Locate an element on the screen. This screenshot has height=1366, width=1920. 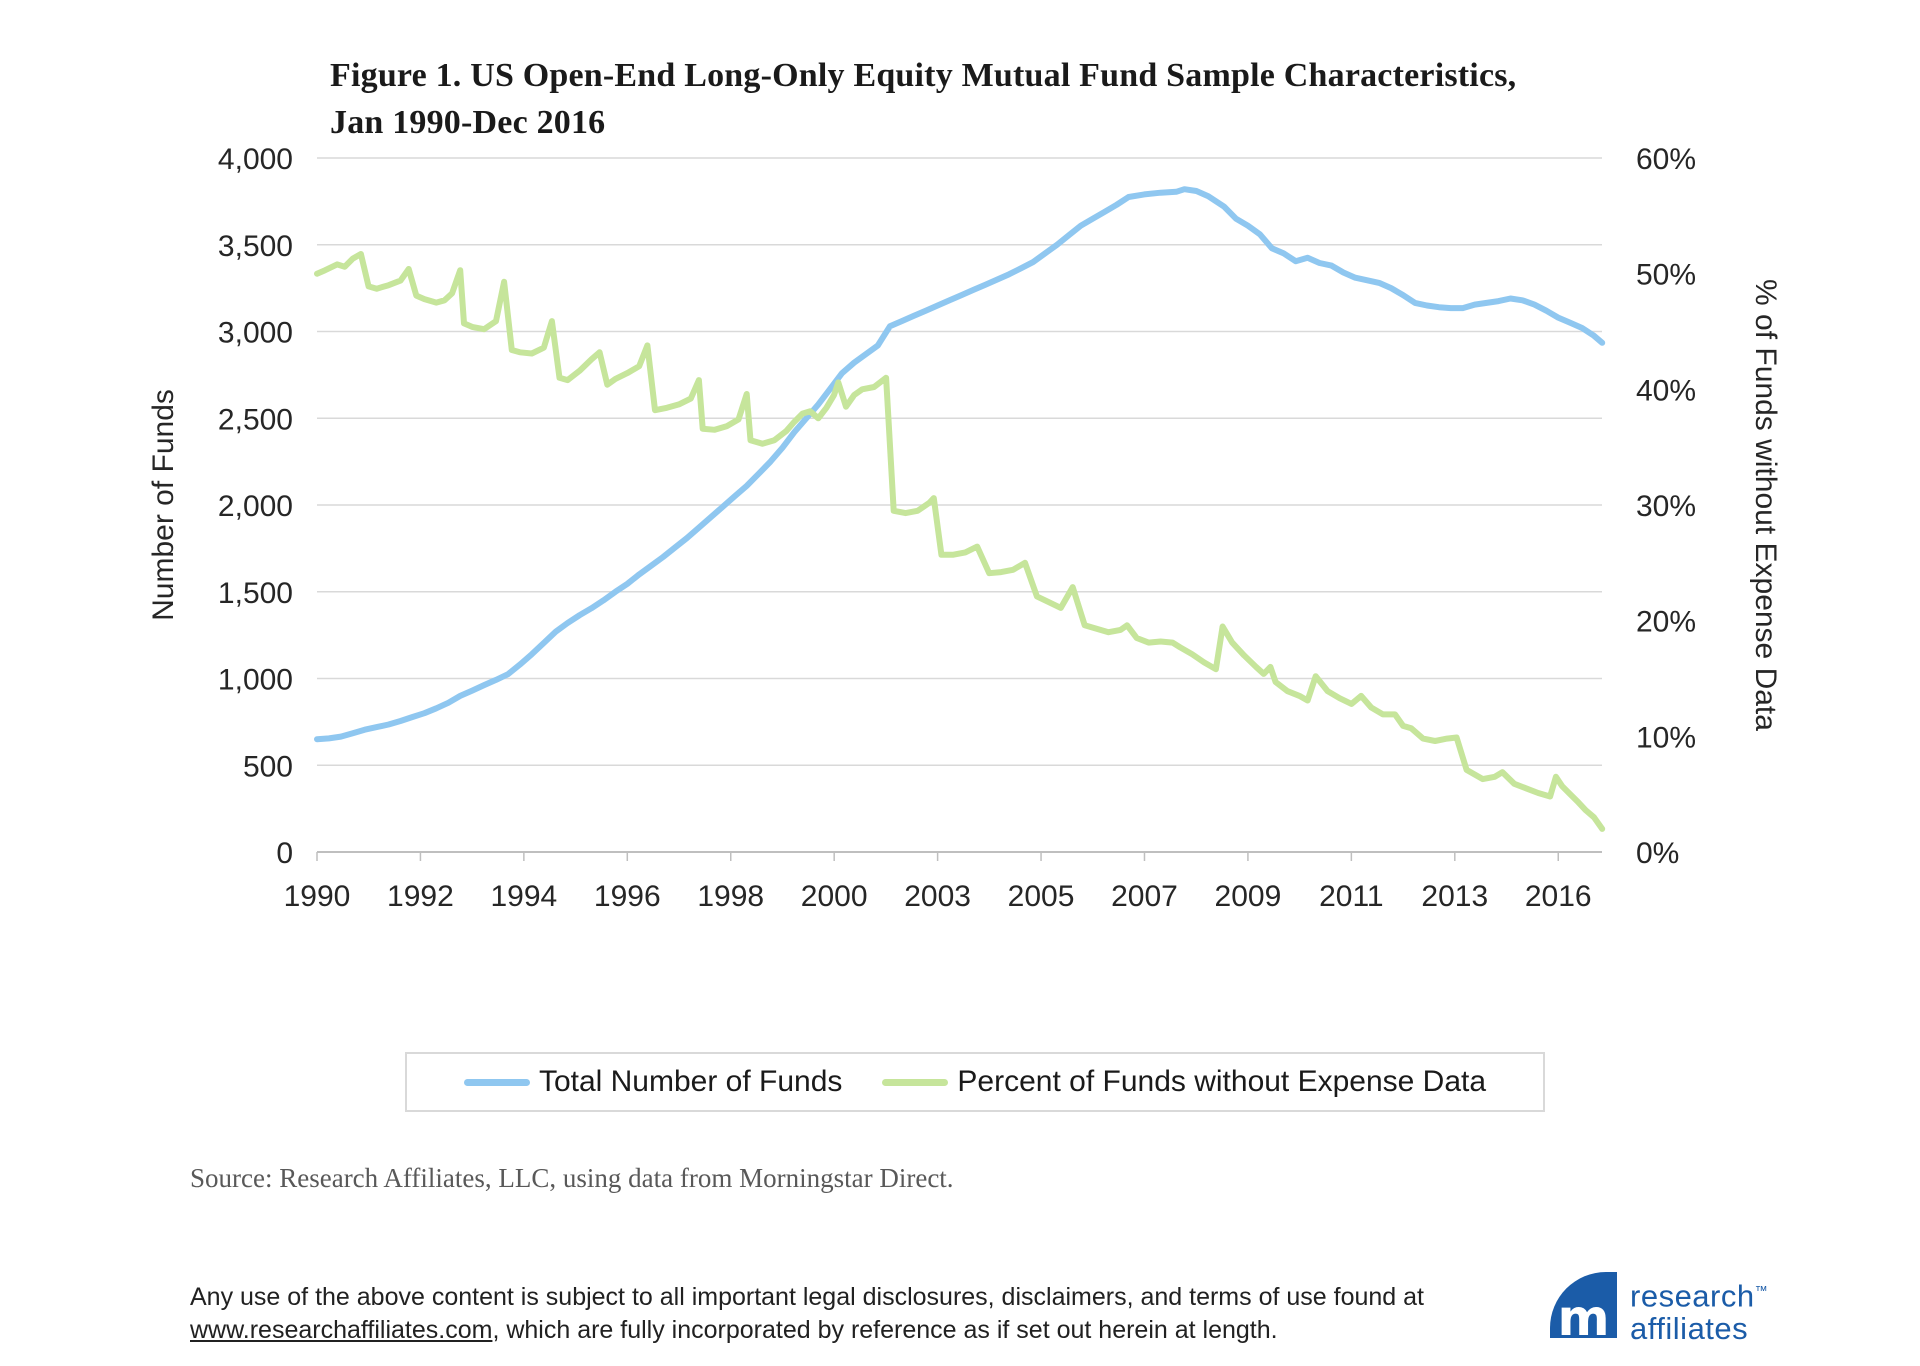
right-tick-label: 30% is located at coordinates (1666, 506).